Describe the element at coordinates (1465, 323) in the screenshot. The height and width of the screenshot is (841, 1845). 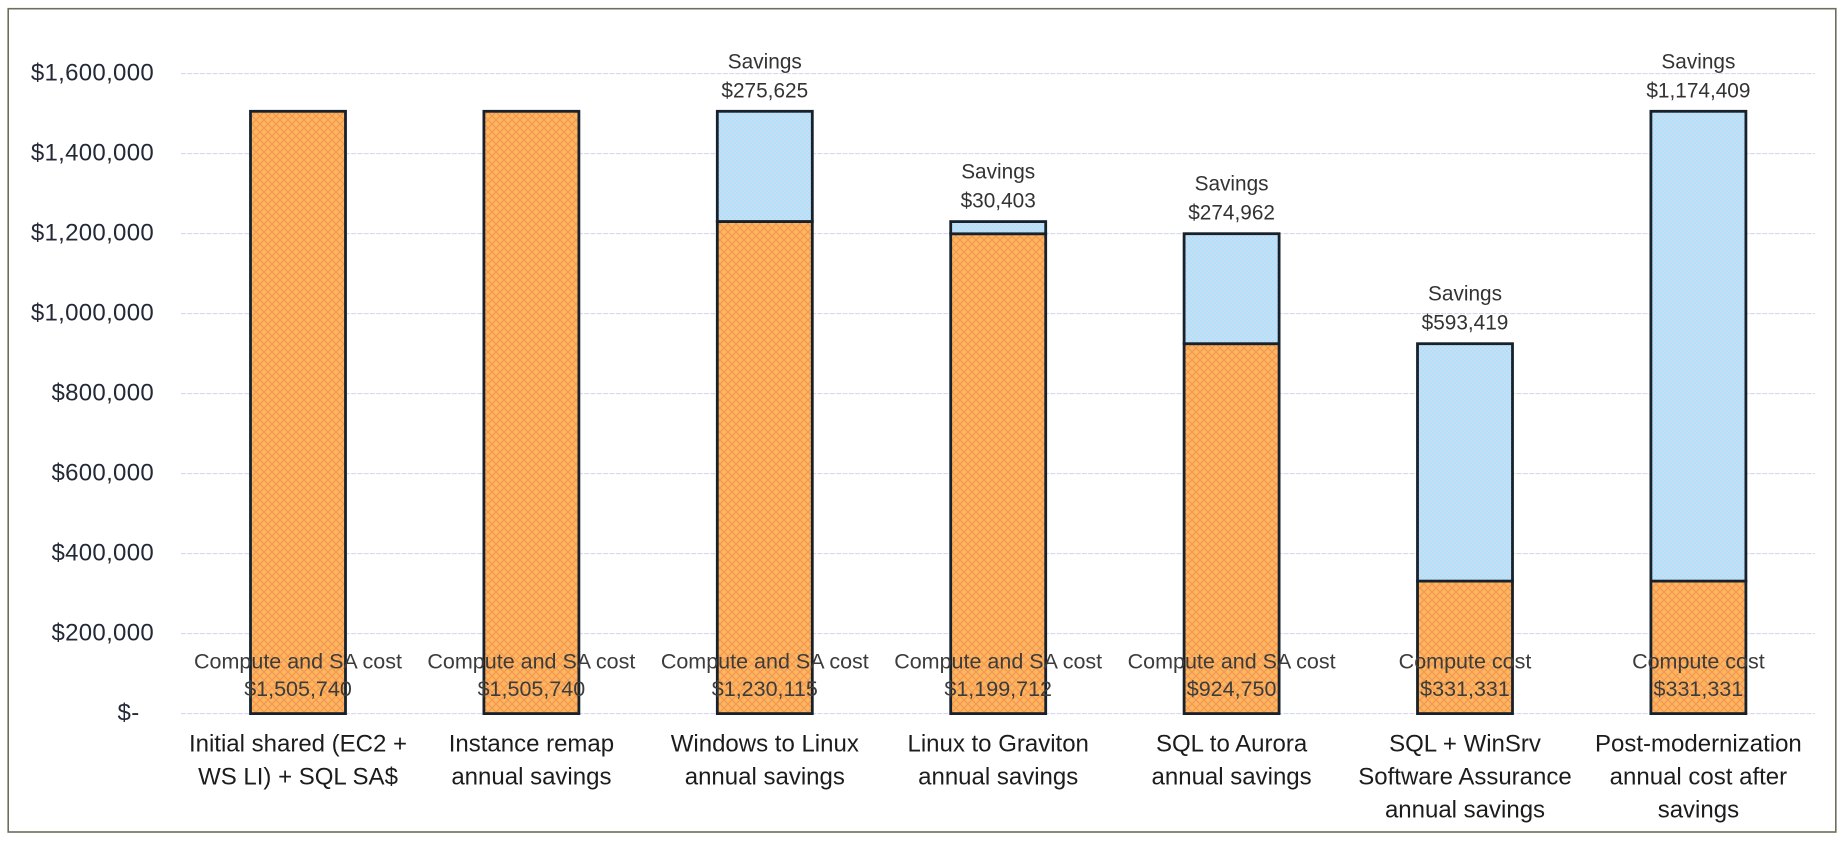
I see `svg-text: $593,419` at that location.